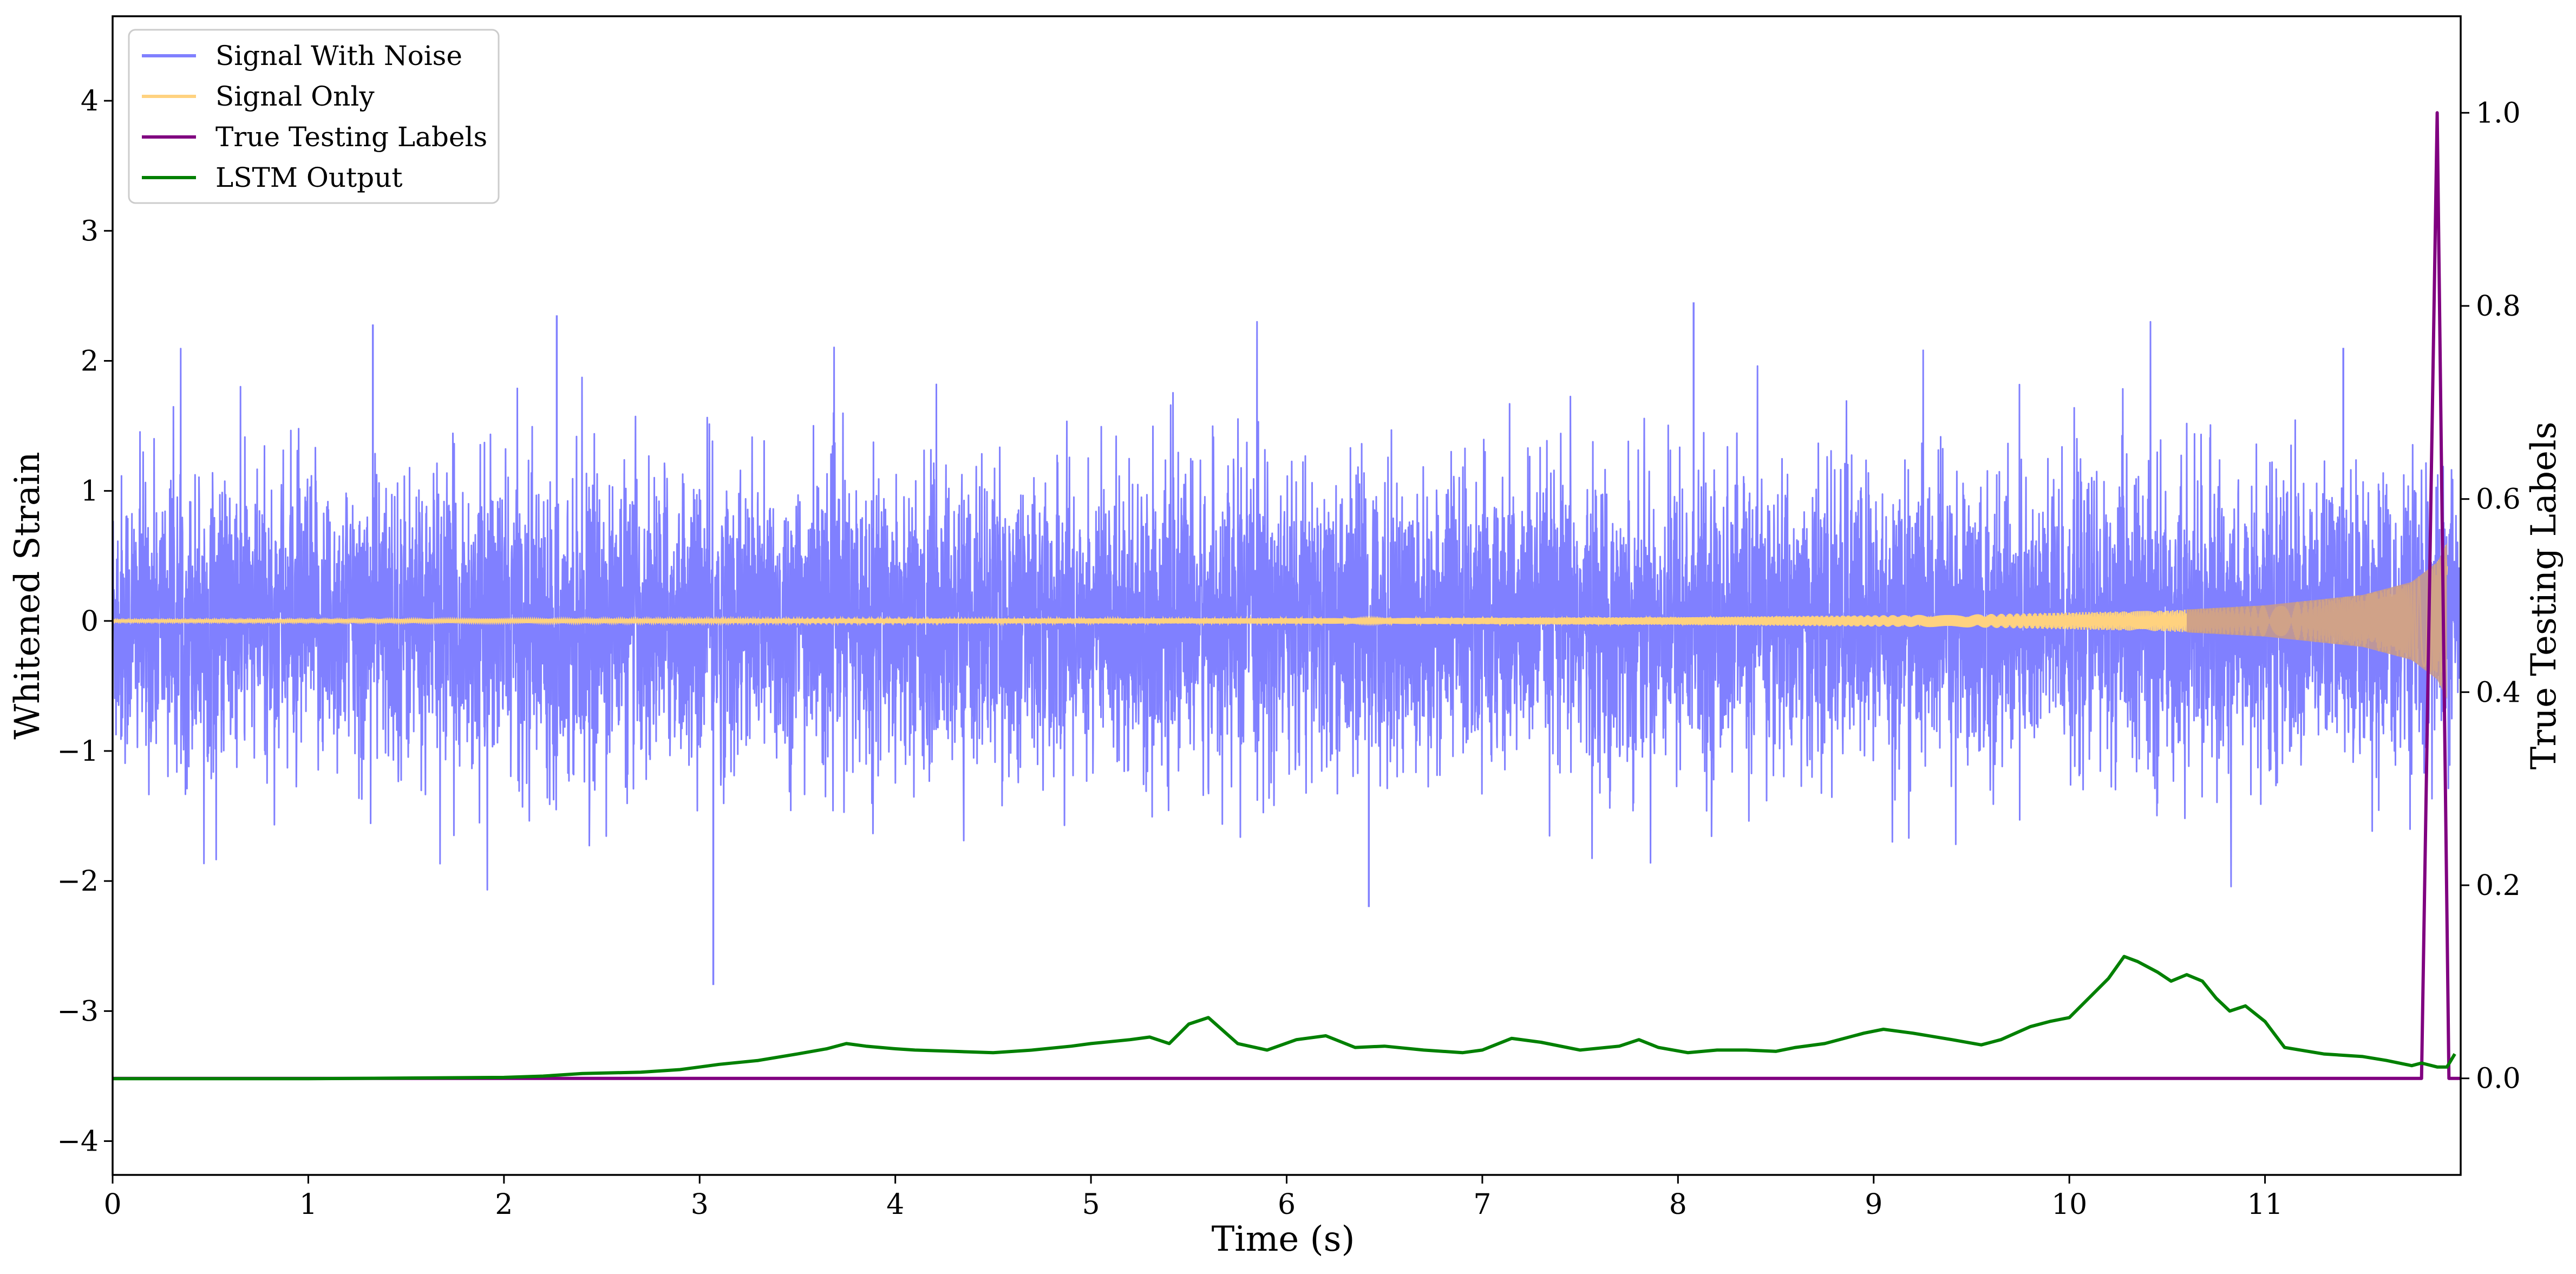 The image size is (2576, 1274). Describe the element at coordinates (2491, 596) in the screenshot. I see `y-axis-right: 0.0 0.2 0.4 0.6 0.8 1.0` at that location.